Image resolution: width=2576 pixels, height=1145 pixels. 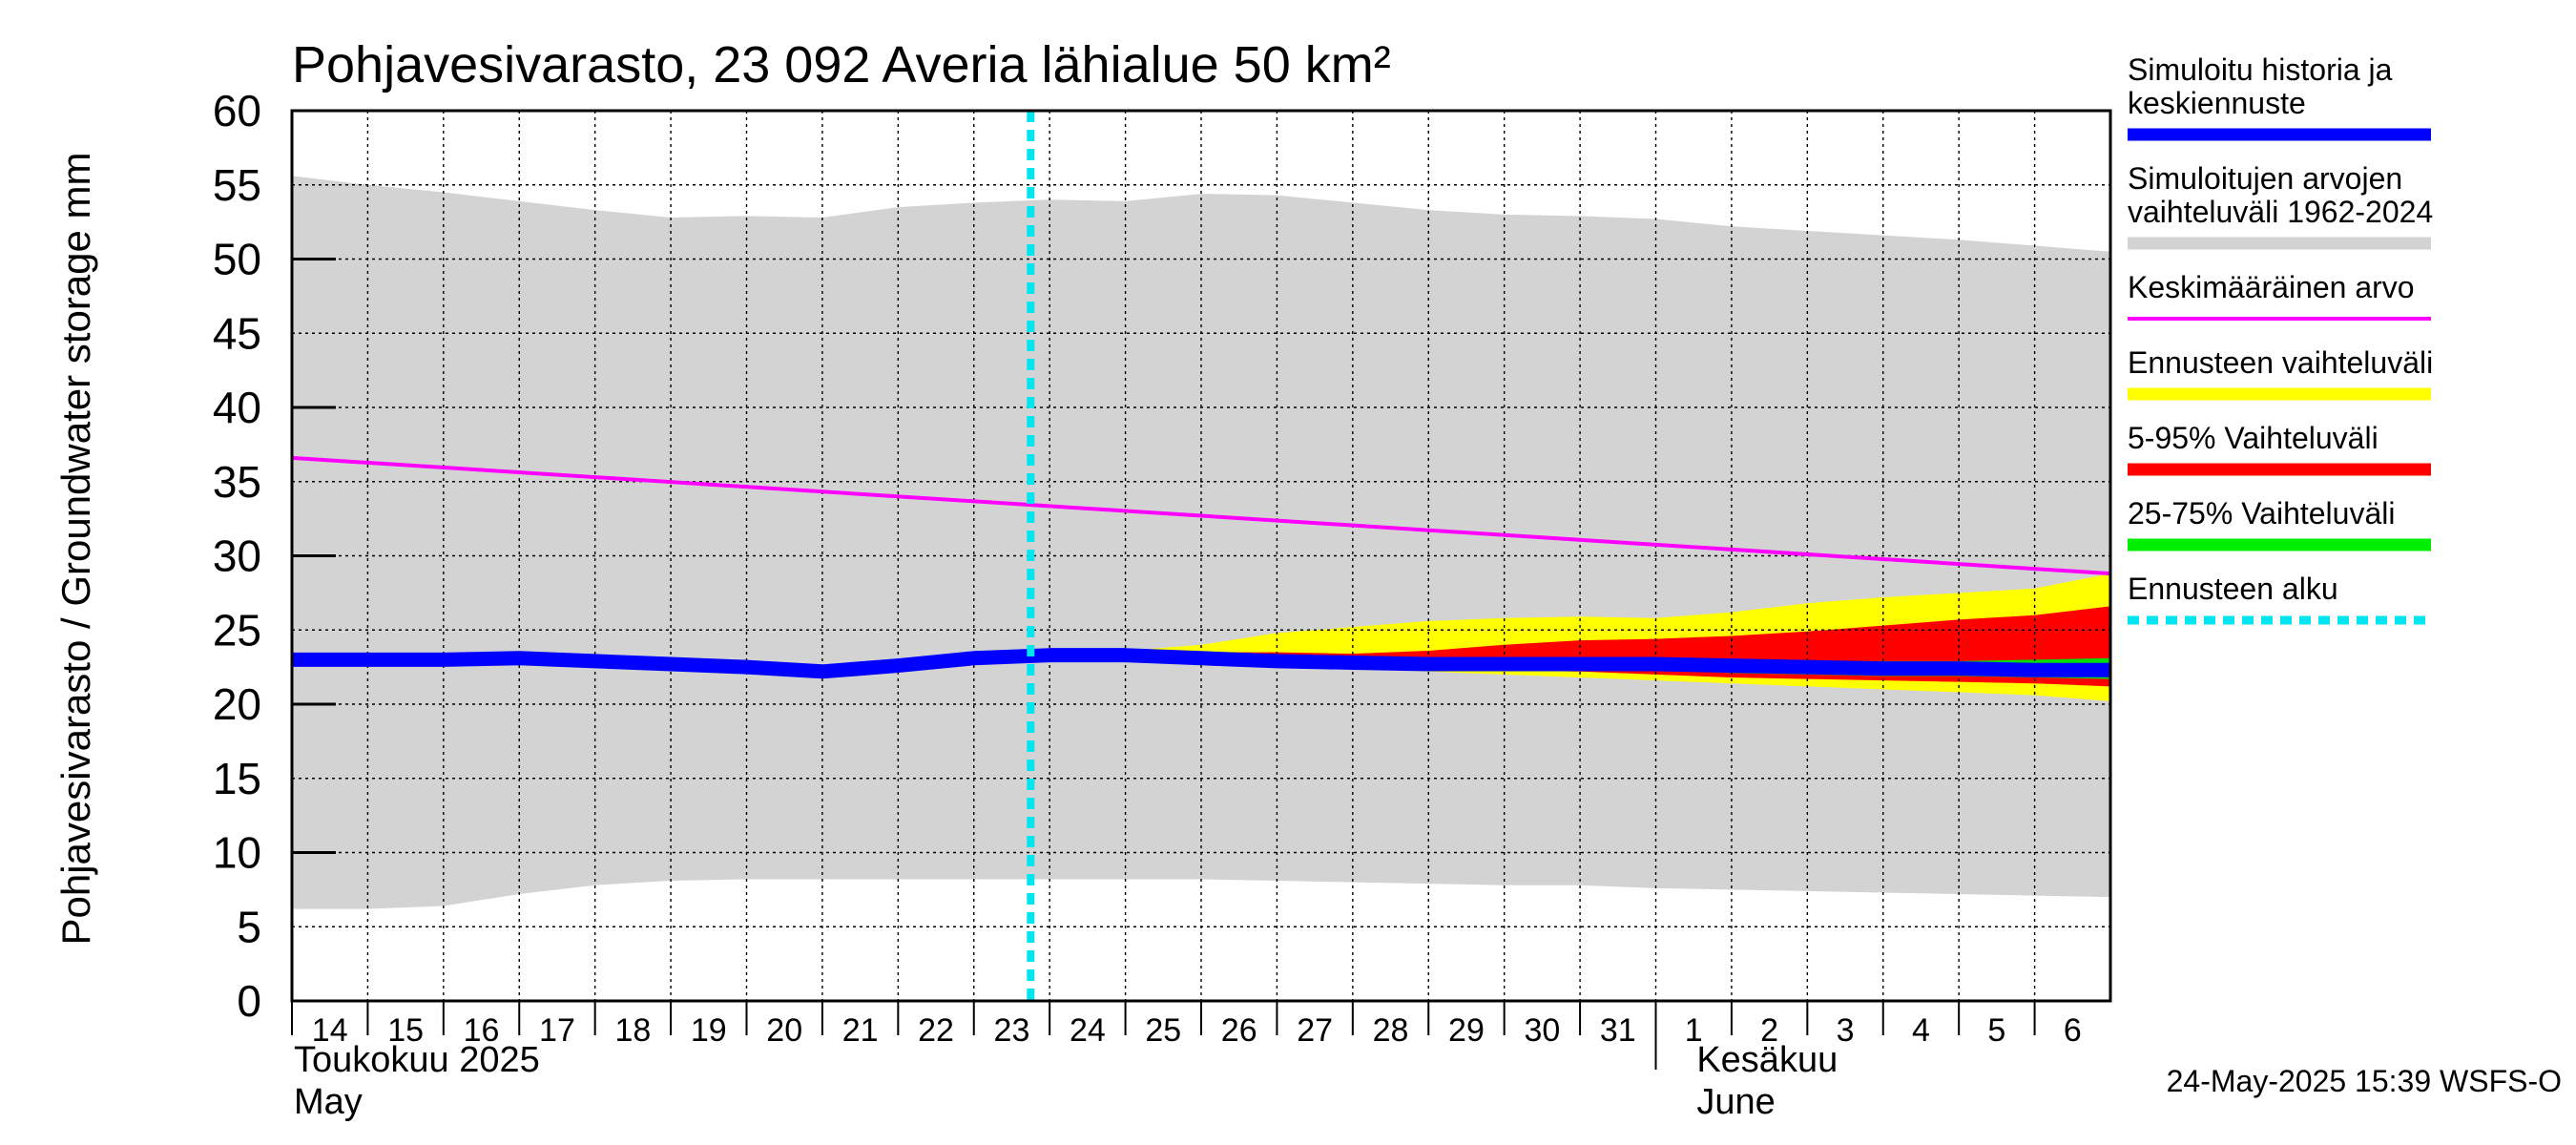 What do you see at coordinates (1201, 663) in the screenshot?
I see `history-median-line` at bounding box center [1201, 663].